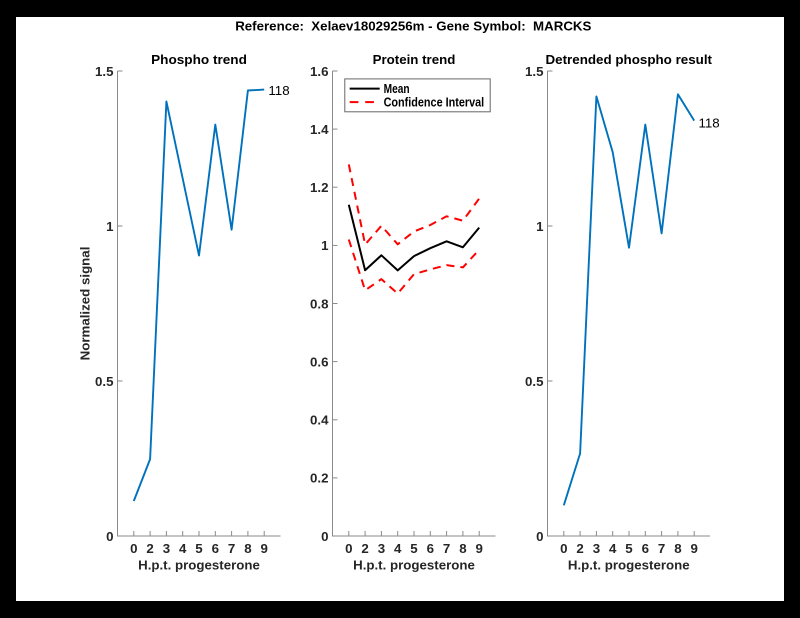 Image resolution: width=800 pixels, height=618 pixels. Describe the element at coordinates (397, 88) in the screenshot. I see `svg-text: Mean` at that location.